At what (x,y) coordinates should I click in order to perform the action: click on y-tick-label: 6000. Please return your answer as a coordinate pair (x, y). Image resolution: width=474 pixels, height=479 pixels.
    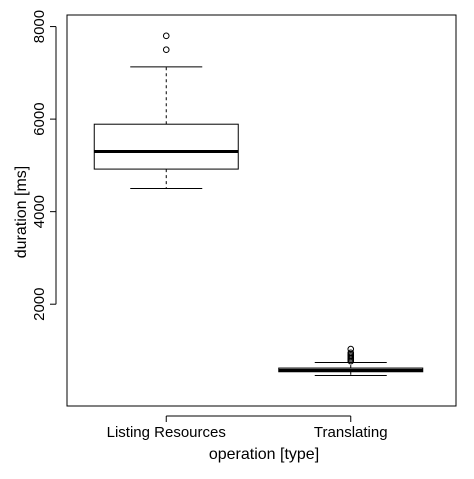
    Looking at the image, I should click on (39, 118).